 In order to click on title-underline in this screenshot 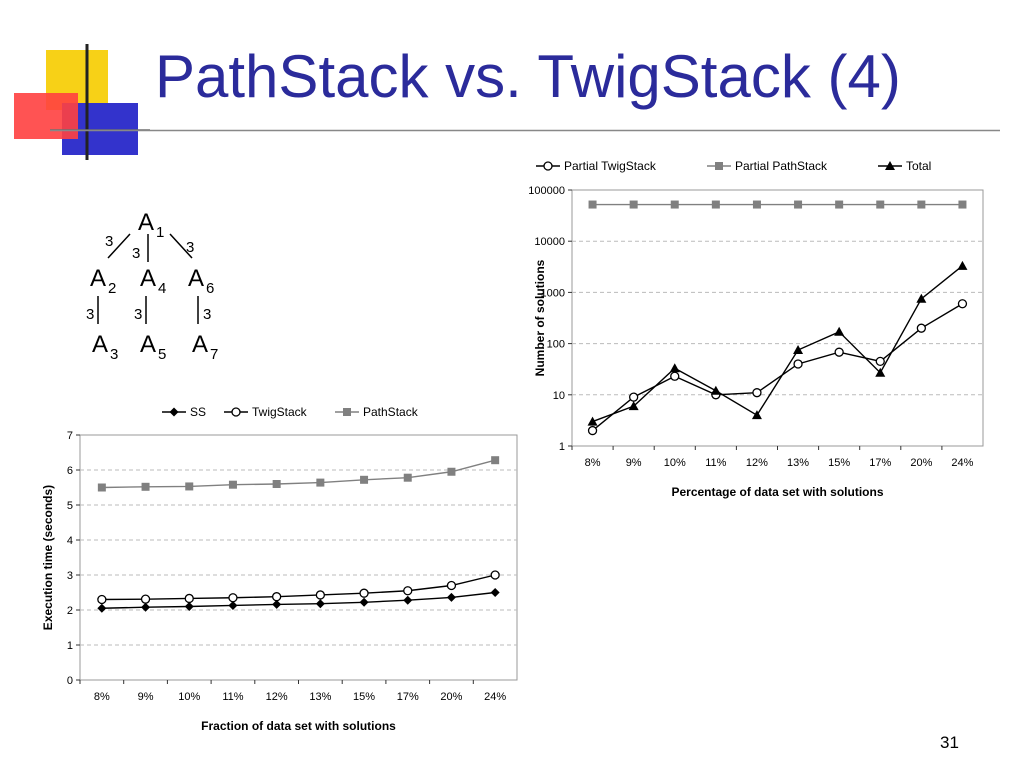, I will do `click(525, 130)`.